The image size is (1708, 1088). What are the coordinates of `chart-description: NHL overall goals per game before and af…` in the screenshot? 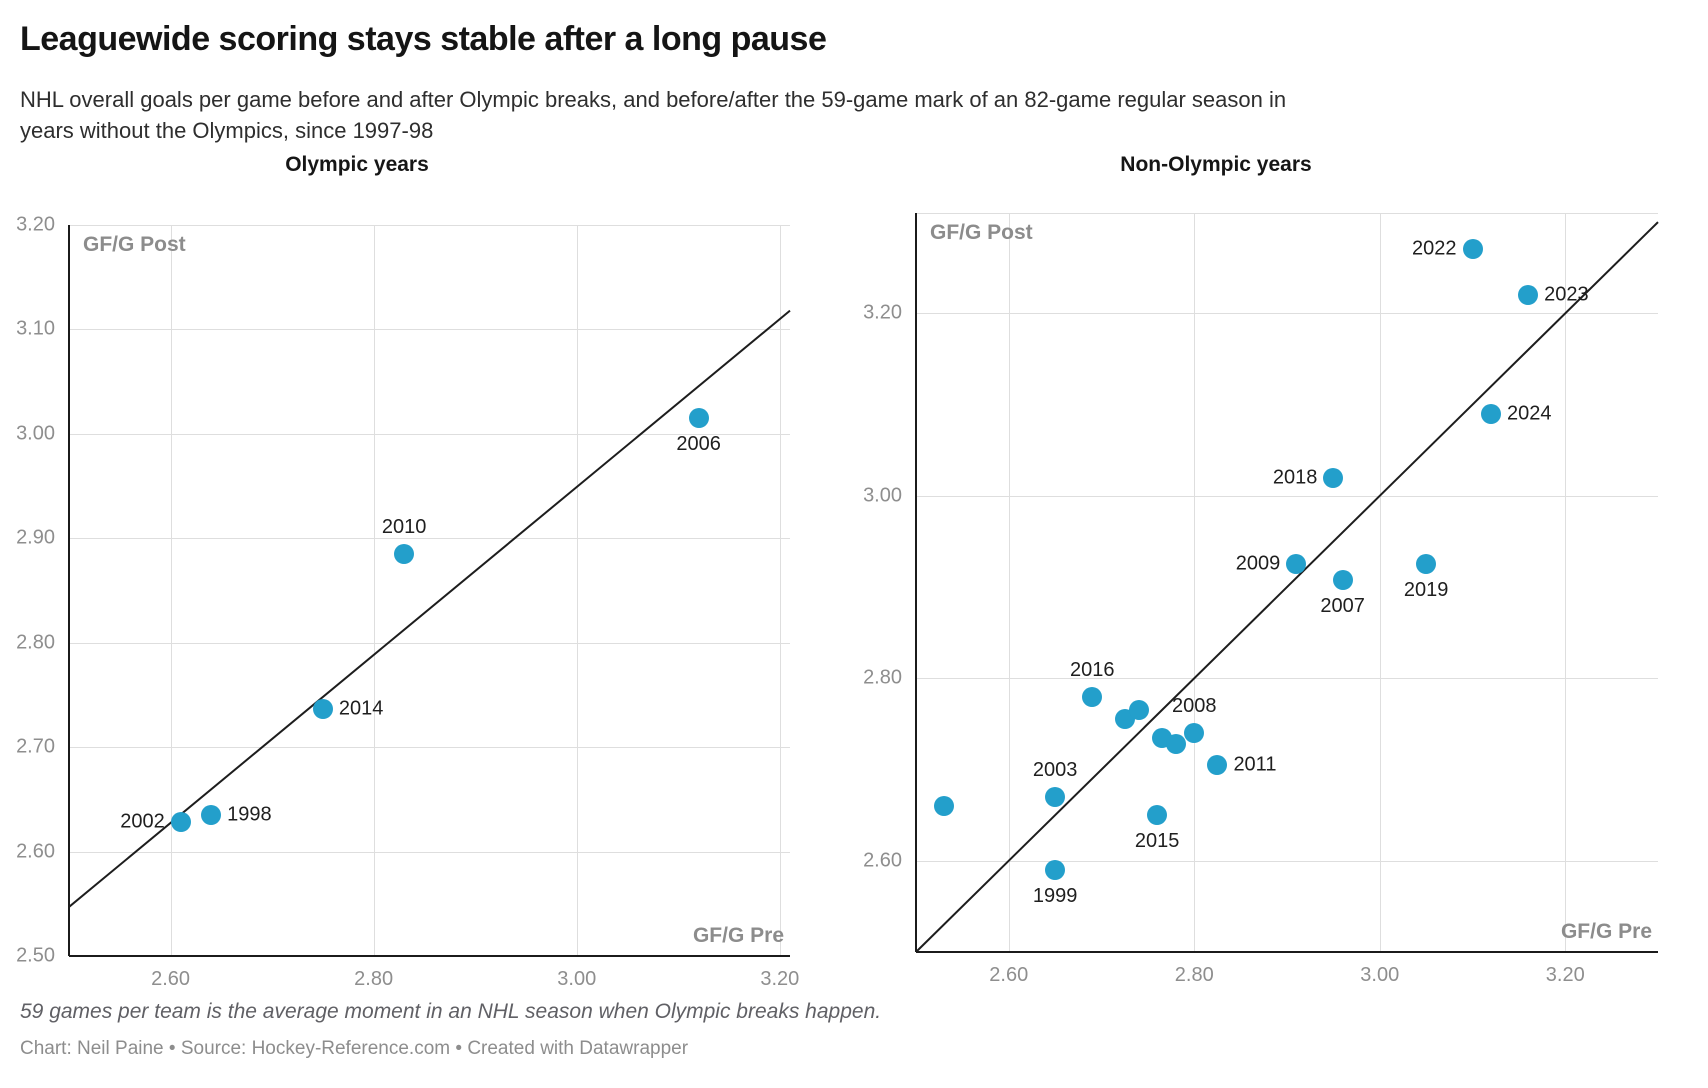 It's located at (653, 115).